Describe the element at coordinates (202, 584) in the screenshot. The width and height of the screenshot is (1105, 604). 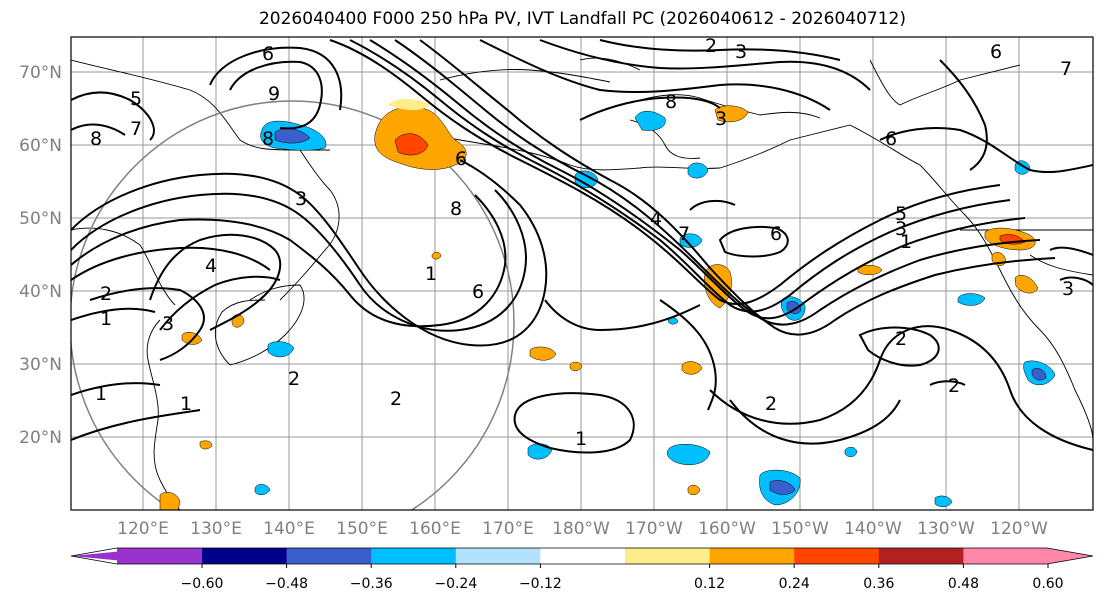
I see `colorbar-tick-label: −0.60` at that location.